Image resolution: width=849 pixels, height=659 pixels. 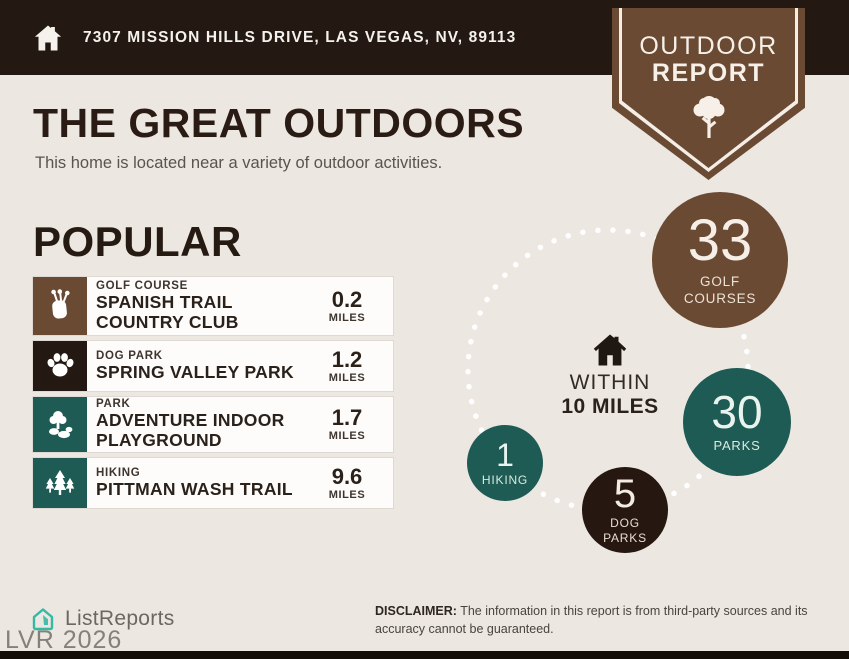 I want to click on list-item-hiking: HIKING PITTMAN WASH TRAIL 9.6 MILES, so click(x=213, y=483).